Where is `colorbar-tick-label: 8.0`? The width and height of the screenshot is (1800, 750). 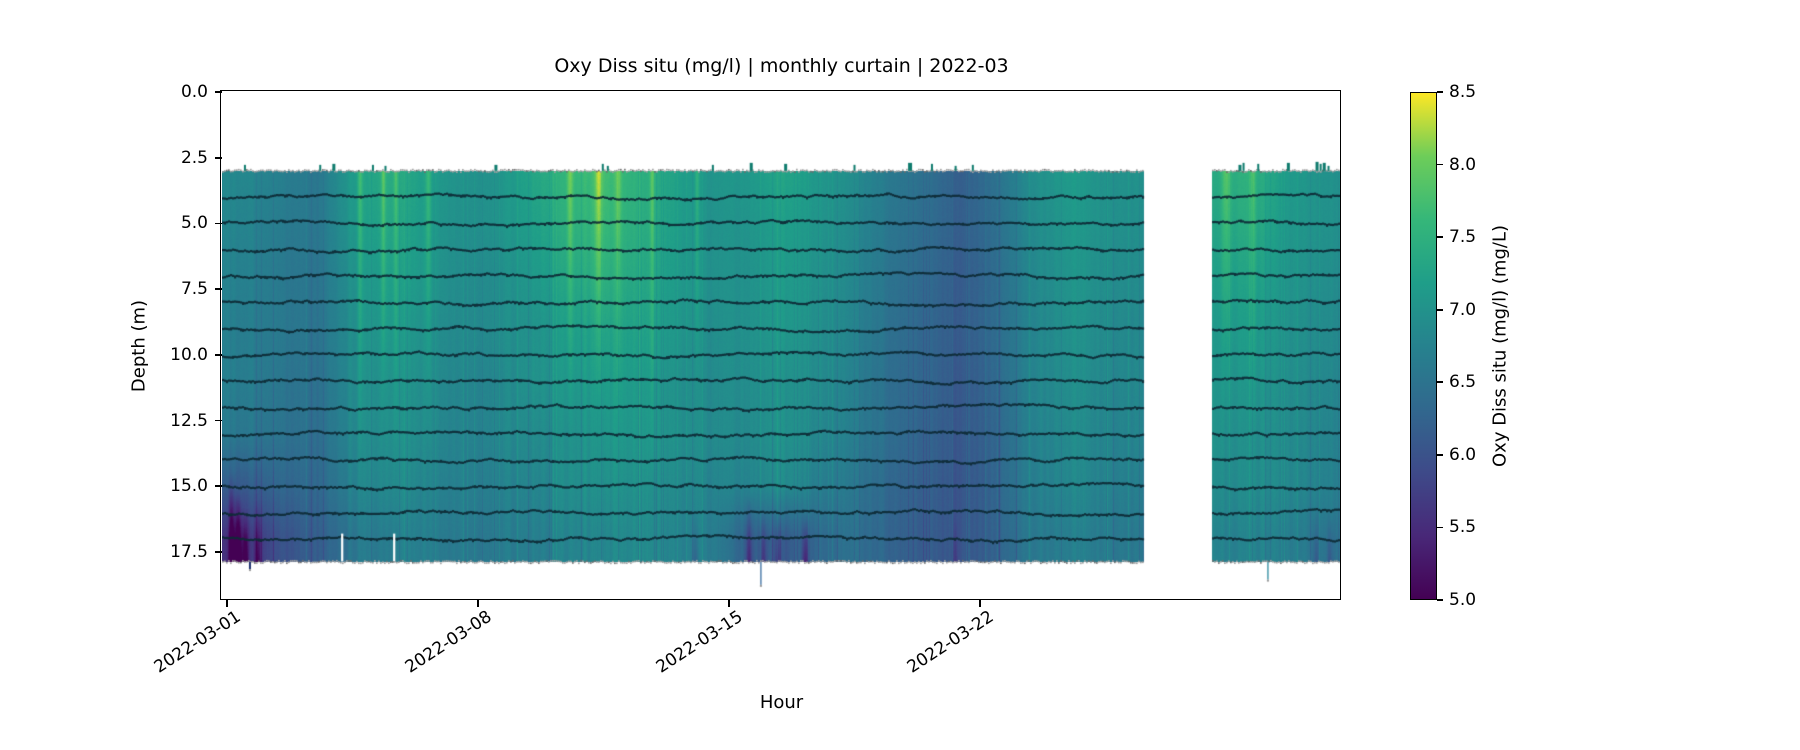 colorbar-tick-label: 8.0 is located at coordinates (1463, 164).